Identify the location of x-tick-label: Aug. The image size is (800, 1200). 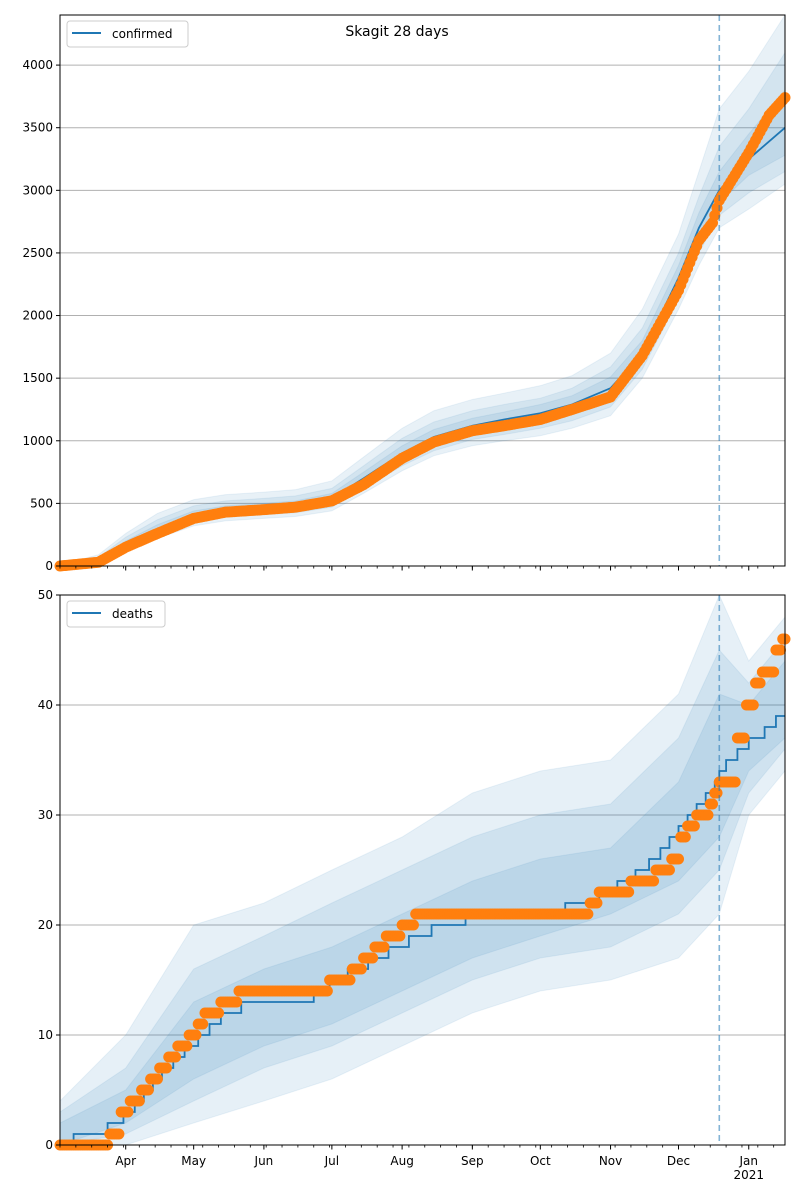
(401, 1161).